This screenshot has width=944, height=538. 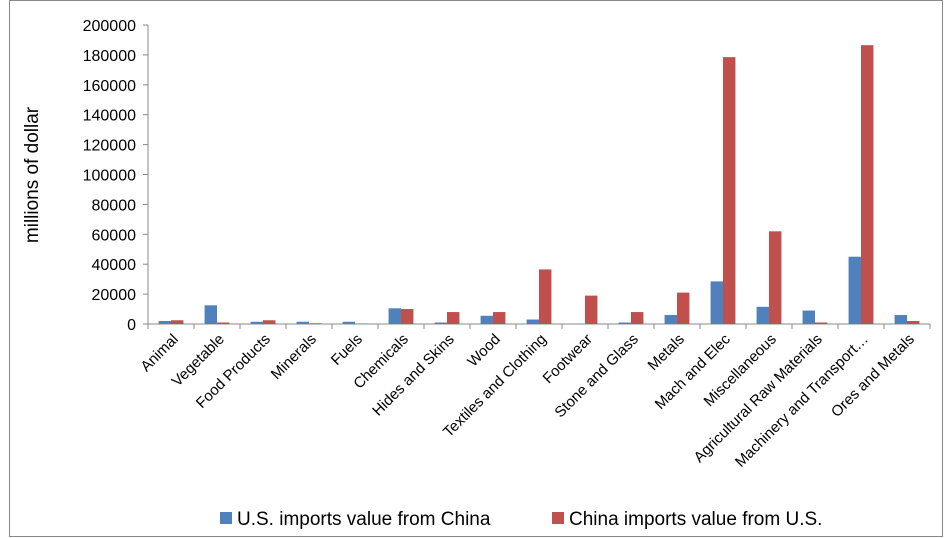 I want to click on y-tick-label: 120000, so click(x=109, y=146).